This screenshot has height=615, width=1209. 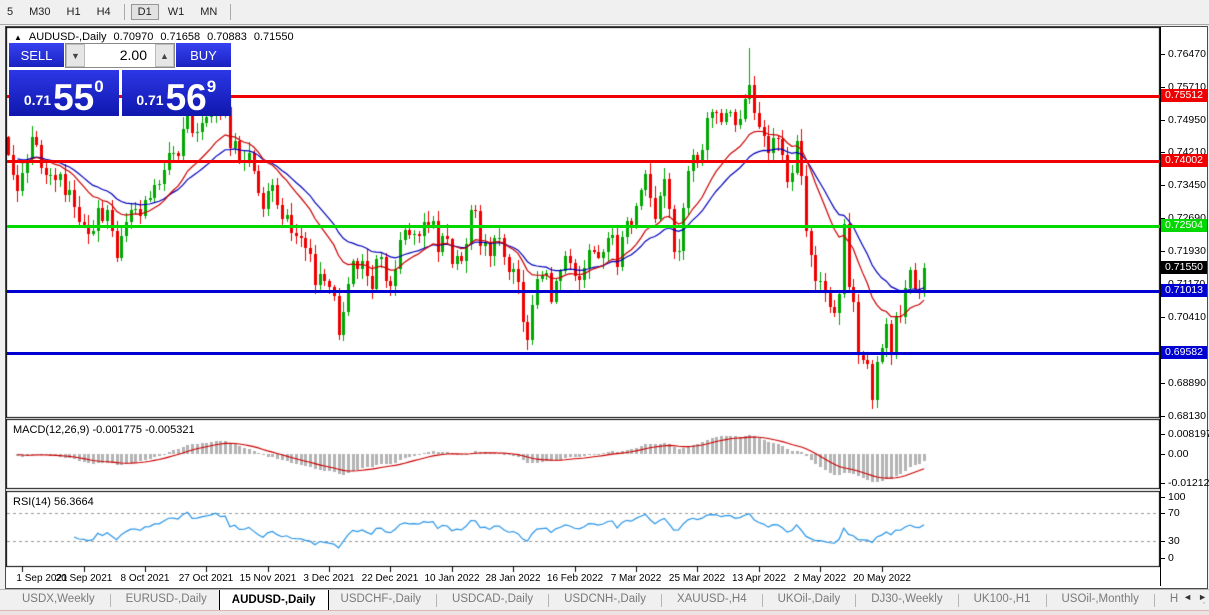 I want to click on buy-price-sup: 9, so click(x=211, y=86).